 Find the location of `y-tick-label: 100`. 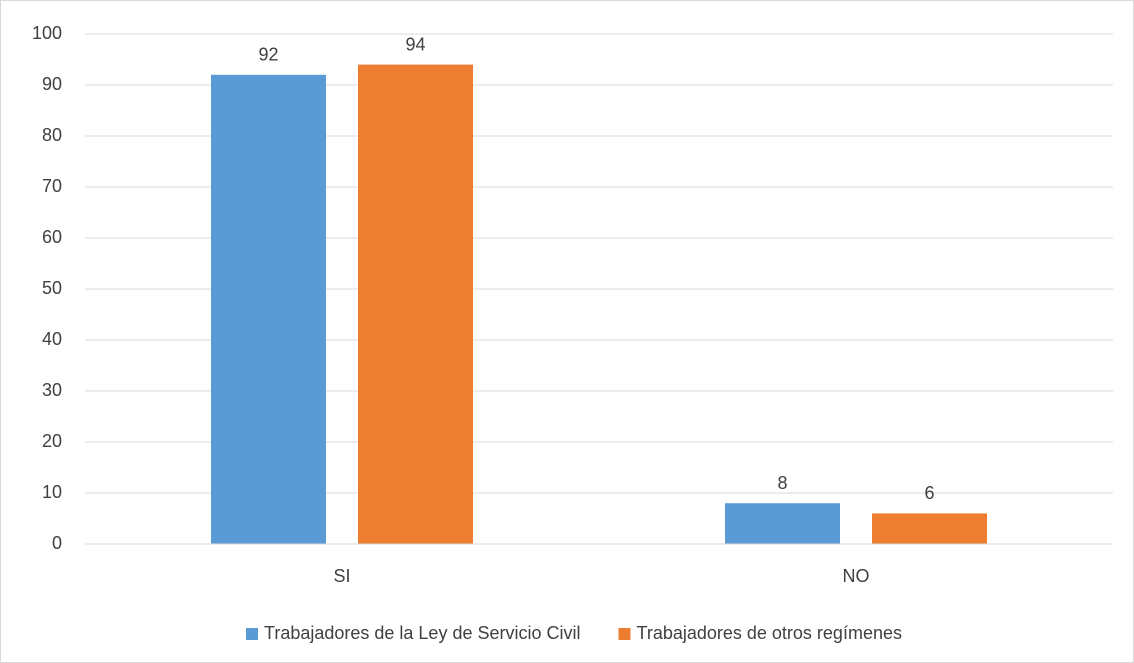

y-tick-label: 100 is located at coordinates (47, 33).